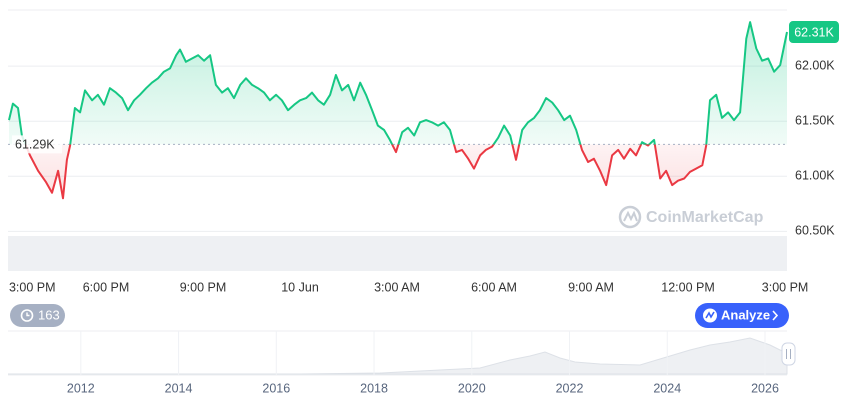  I want to click on y-tick-label: 62.00K, so click(815, 65).